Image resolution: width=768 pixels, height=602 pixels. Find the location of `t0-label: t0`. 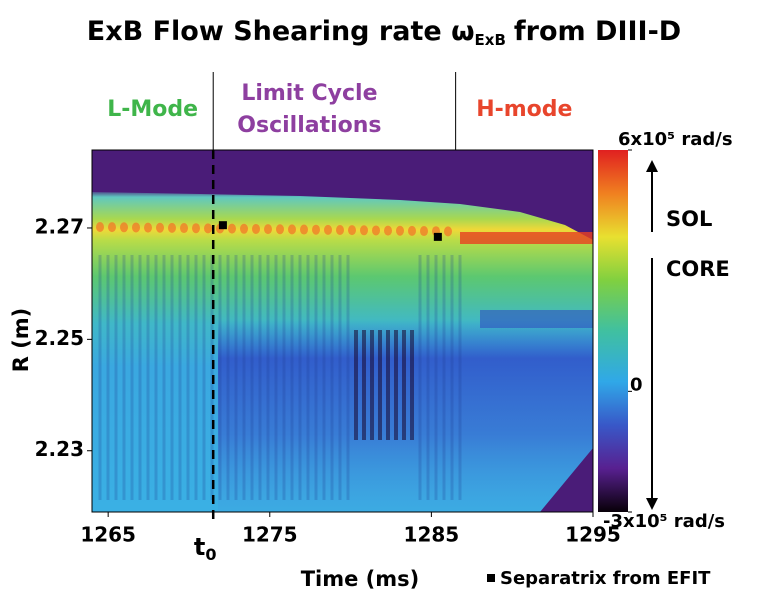

t0-label: t0 is located at coordinates (205, 548).